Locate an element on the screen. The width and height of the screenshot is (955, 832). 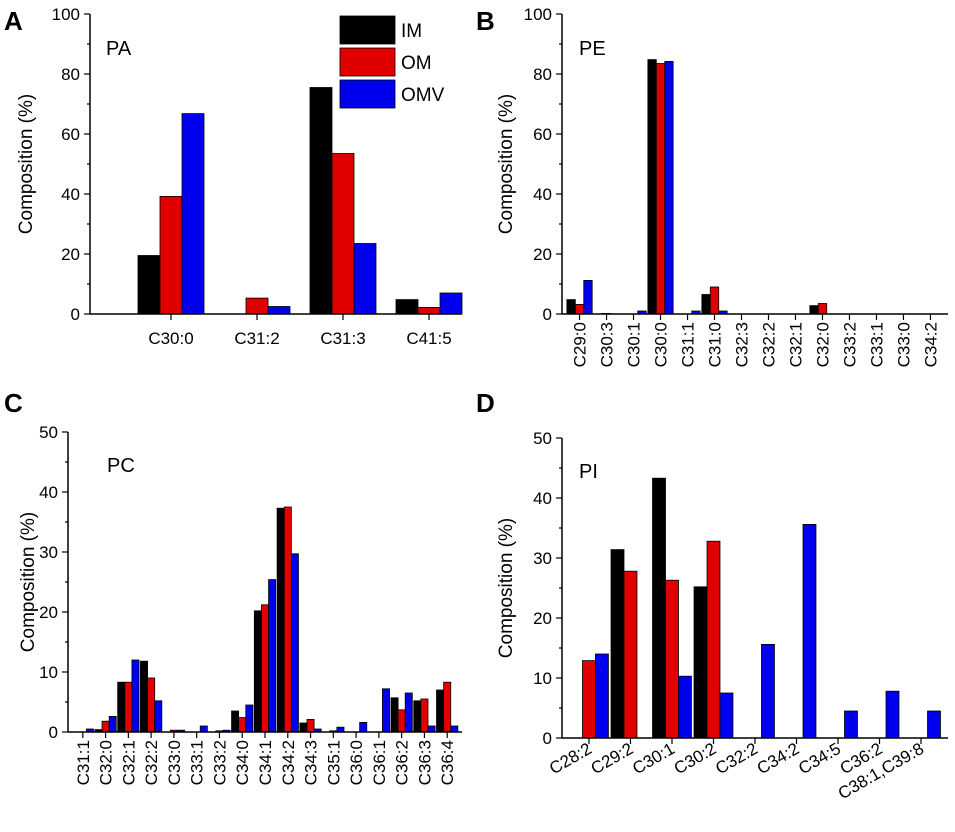
x-tick-label: C32:0 is located at coordinates (822, 344).